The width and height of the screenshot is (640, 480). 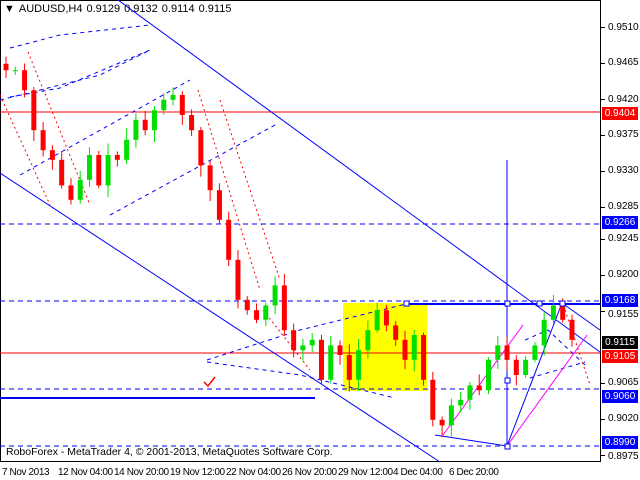 What do you see at coordinates (623, 62) in the screenshot?
I see `price-tick-label: 0.9465` at bounding box center [623, 62].